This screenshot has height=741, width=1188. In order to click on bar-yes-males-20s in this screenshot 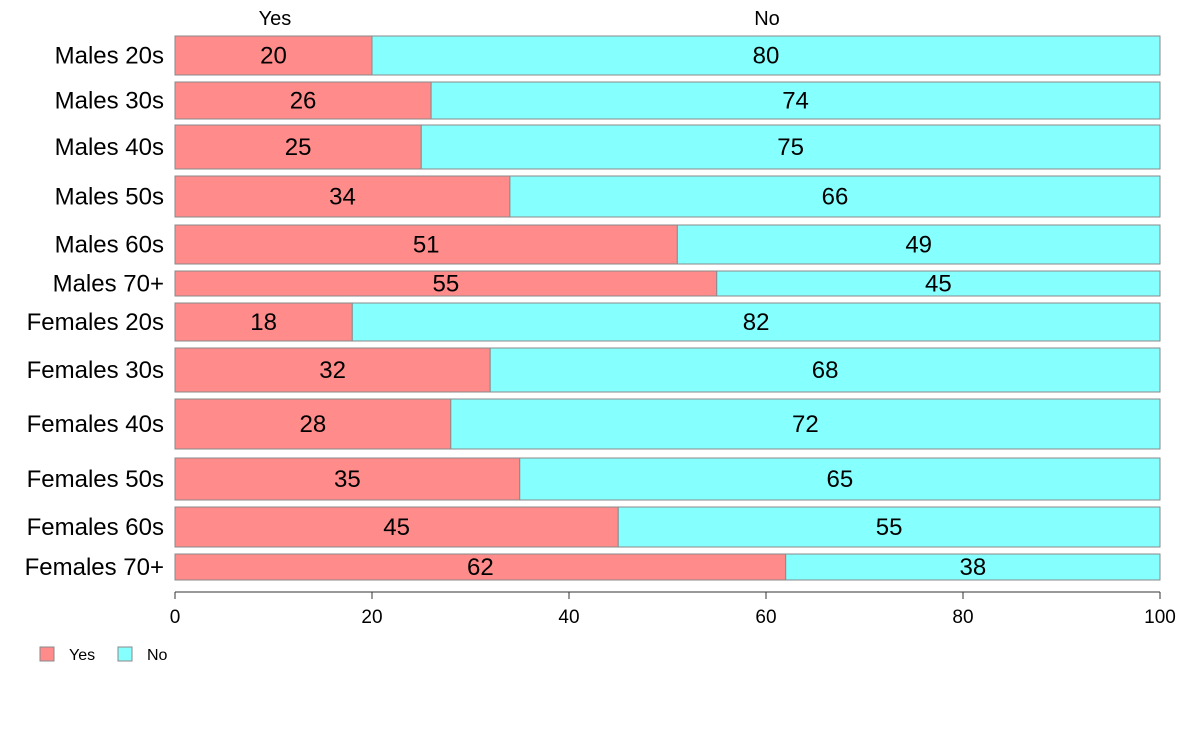, I will do `click(273, 55)`.